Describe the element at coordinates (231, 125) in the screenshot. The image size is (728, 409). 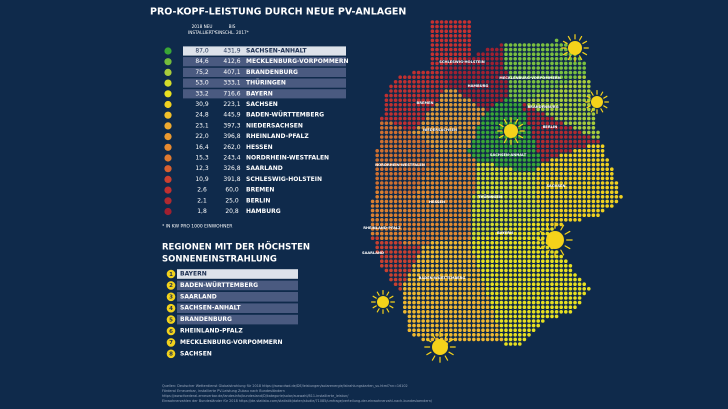
I see `total-value: 397,3` at that location.